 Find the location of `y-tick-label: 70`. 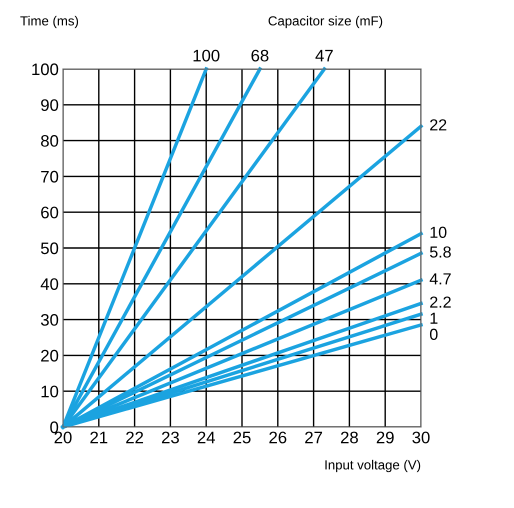

y-tick-label: 70 is located at coordinates (49, 176).